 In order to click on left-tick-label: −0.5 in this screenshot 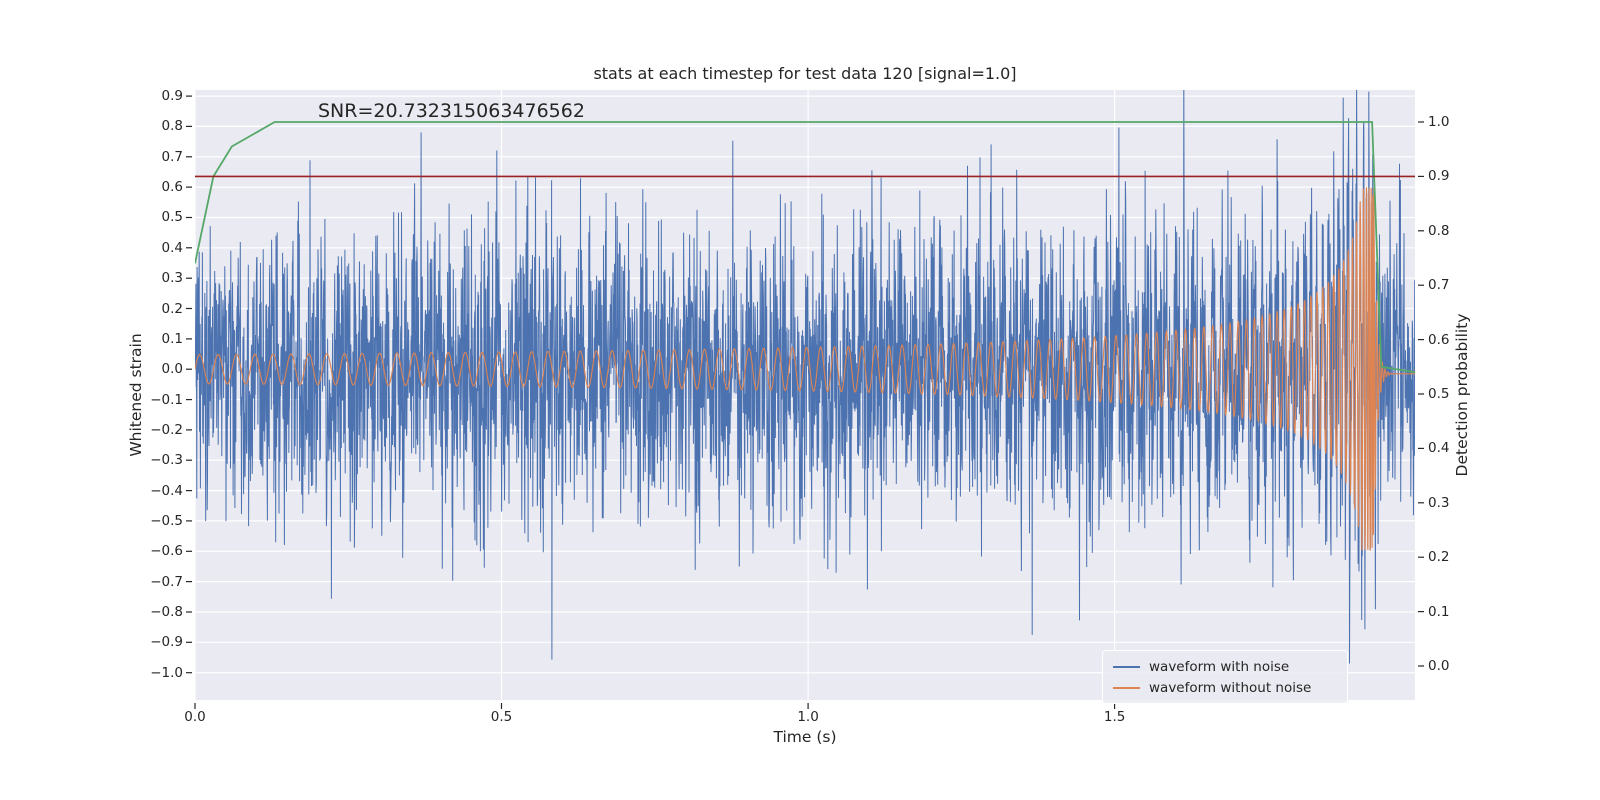, I will do `click(166, 520)`.